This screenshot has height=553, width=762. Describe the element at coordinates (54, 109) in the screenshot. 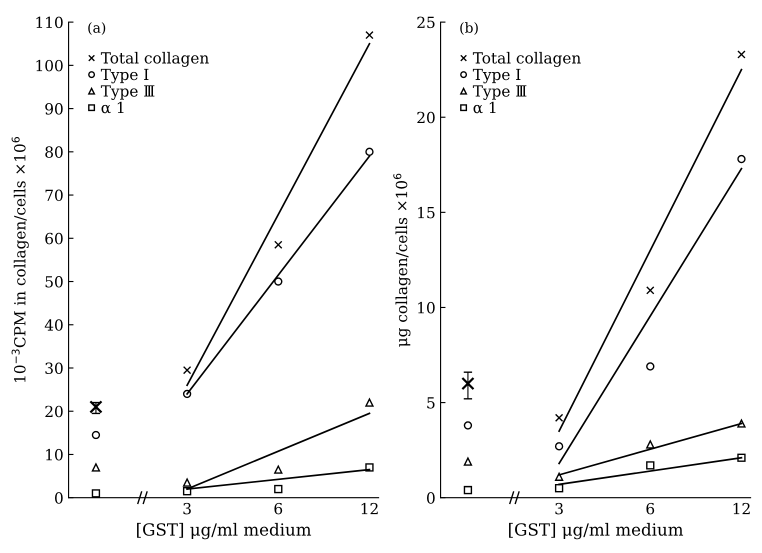

I see `y-tick-label: 90` at that location.